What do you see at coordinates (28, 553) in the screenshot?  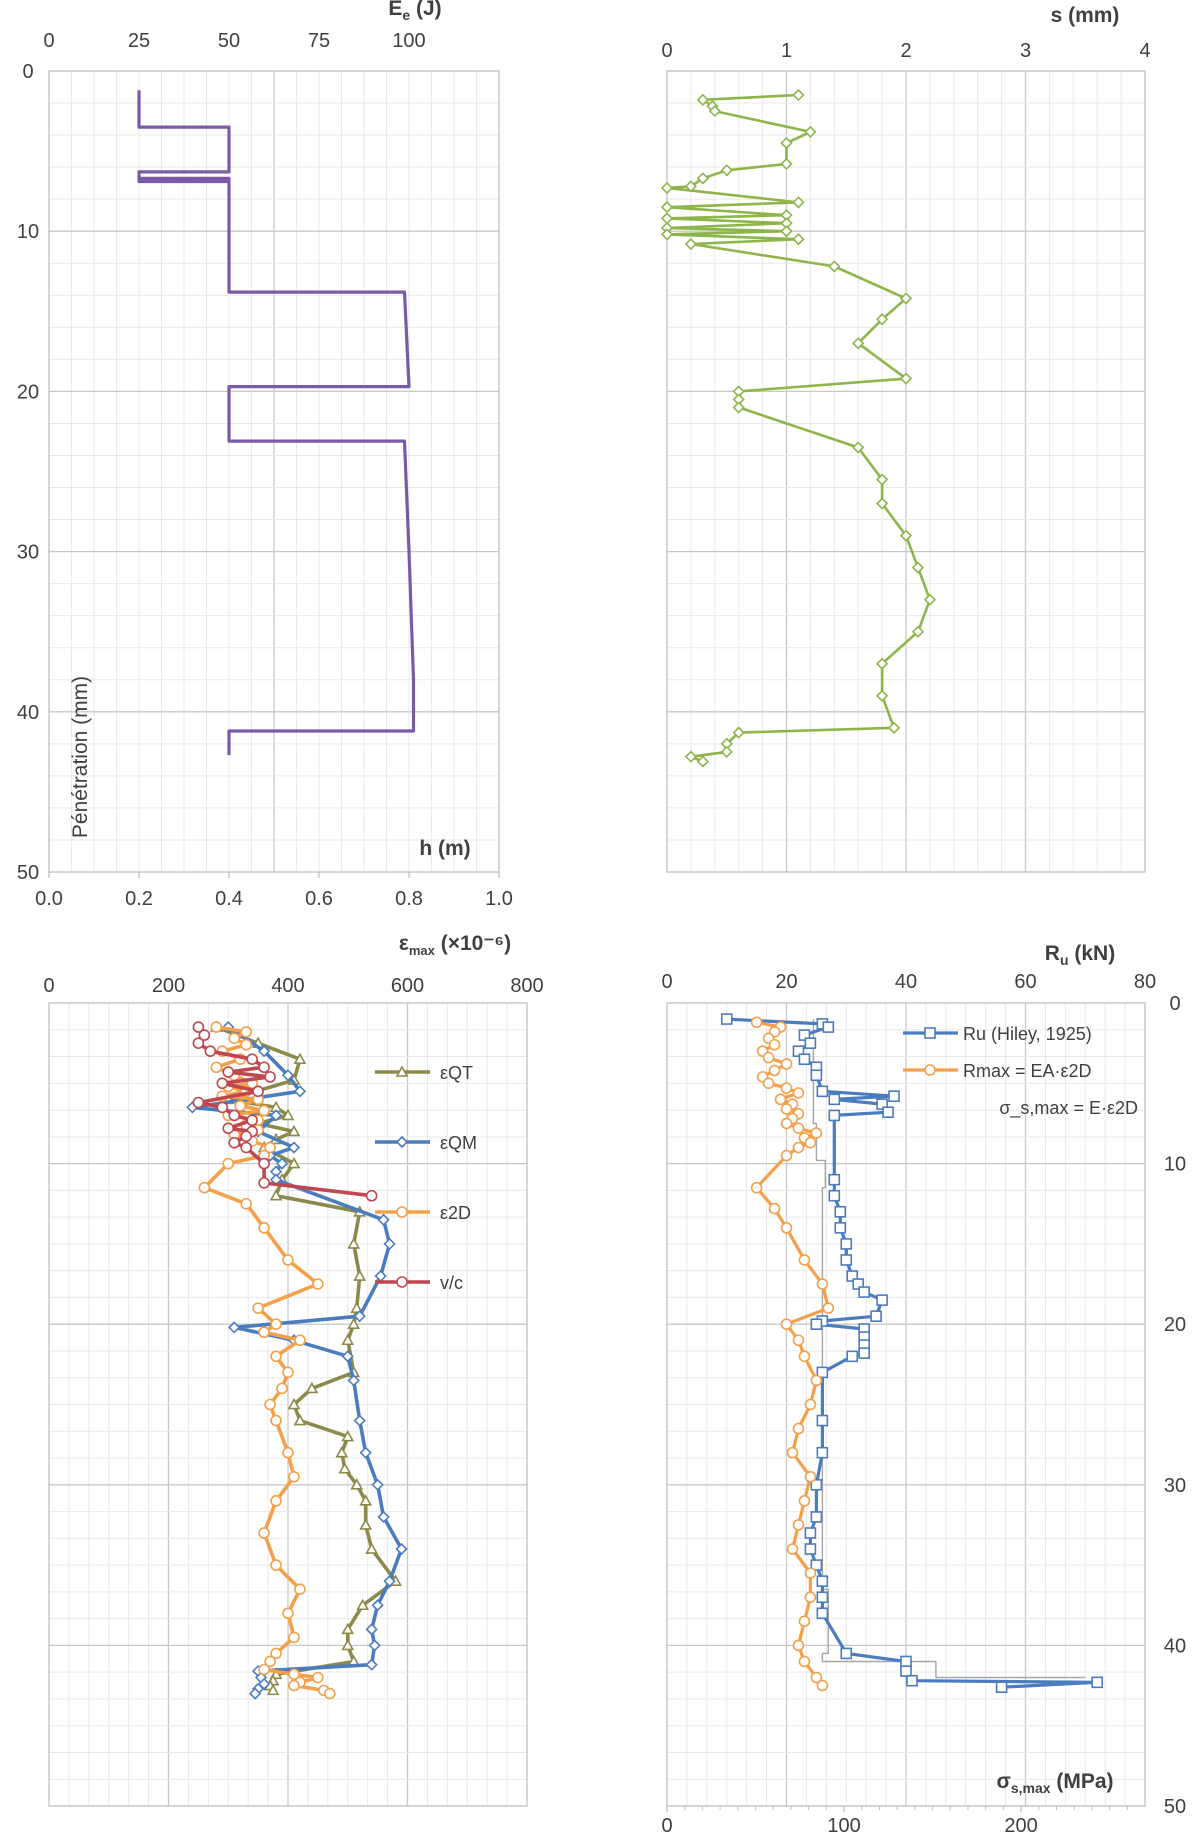 I see `y-tick-label: 30` at bounding box center [28, 553].